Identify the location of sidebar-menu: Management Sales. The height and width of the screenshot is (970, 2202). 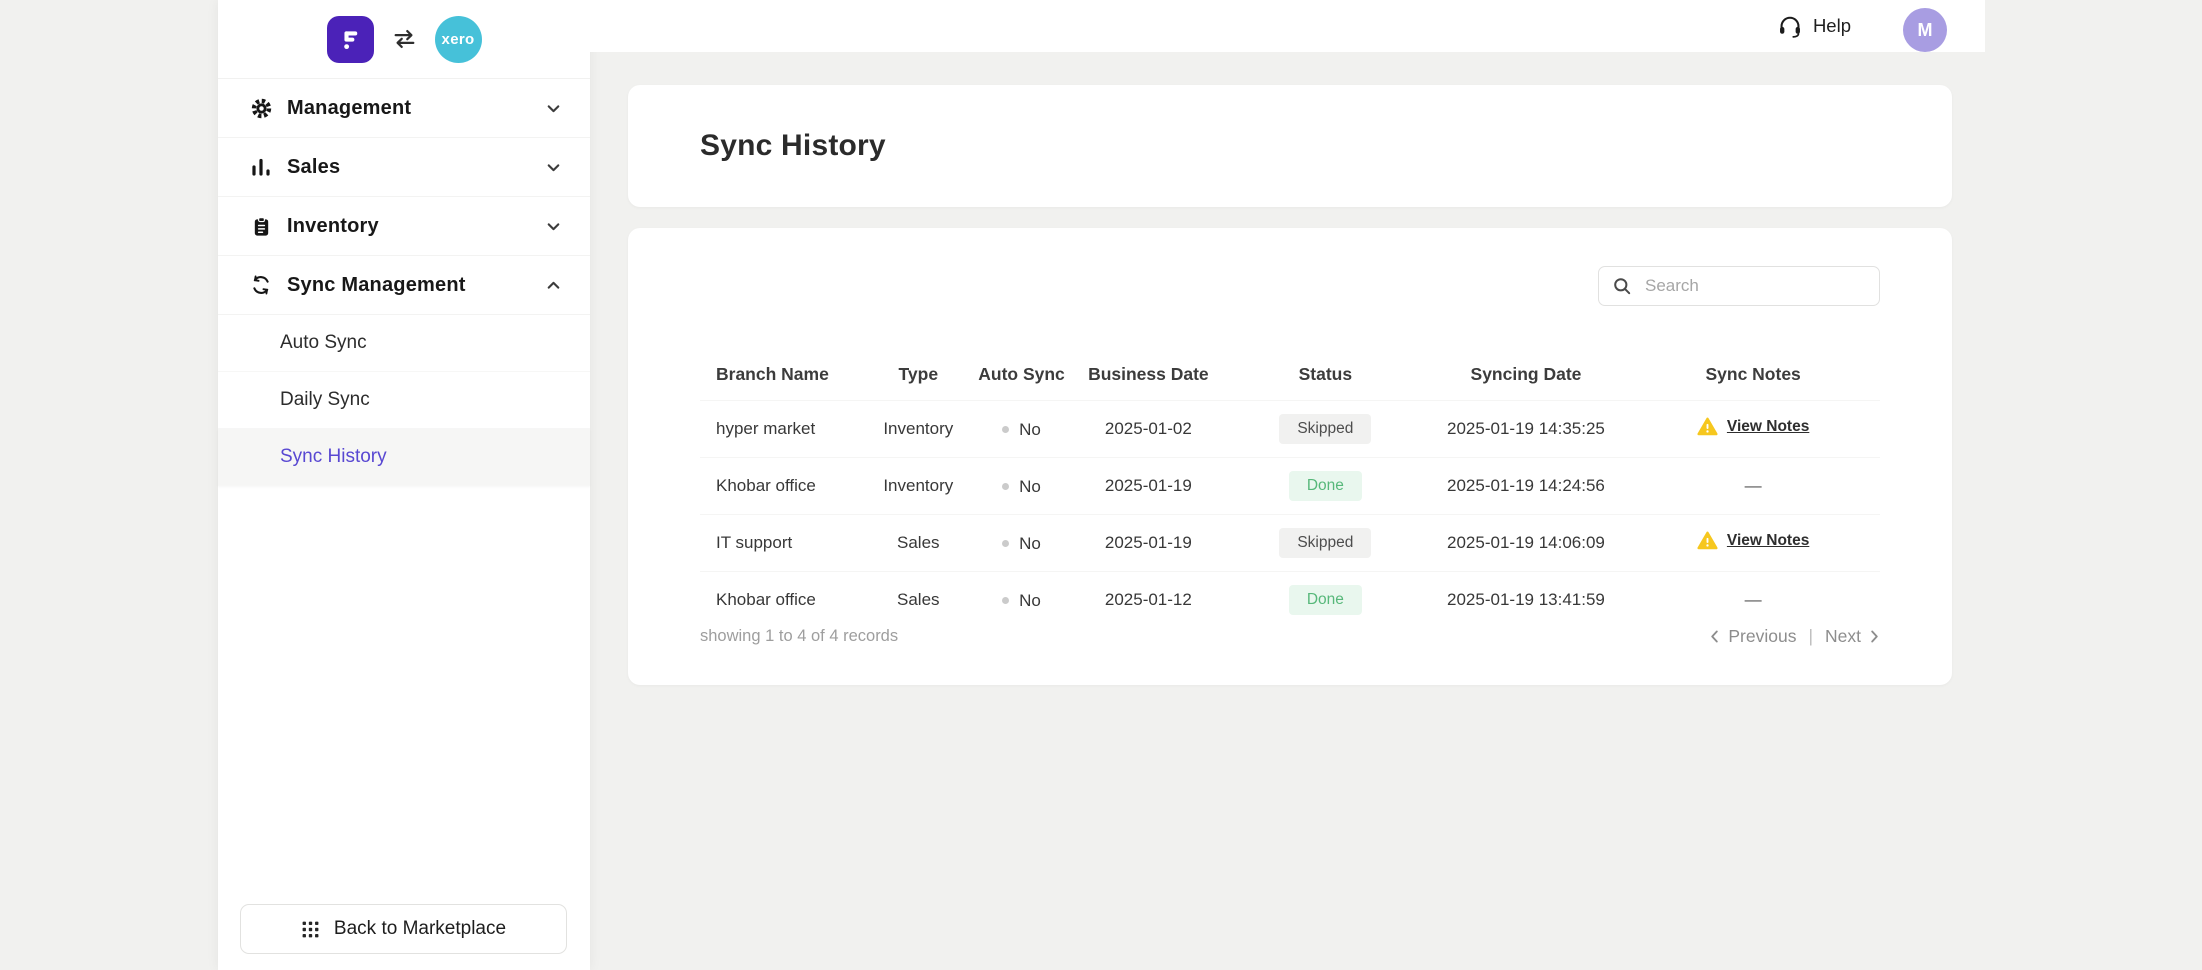
(404, 282).